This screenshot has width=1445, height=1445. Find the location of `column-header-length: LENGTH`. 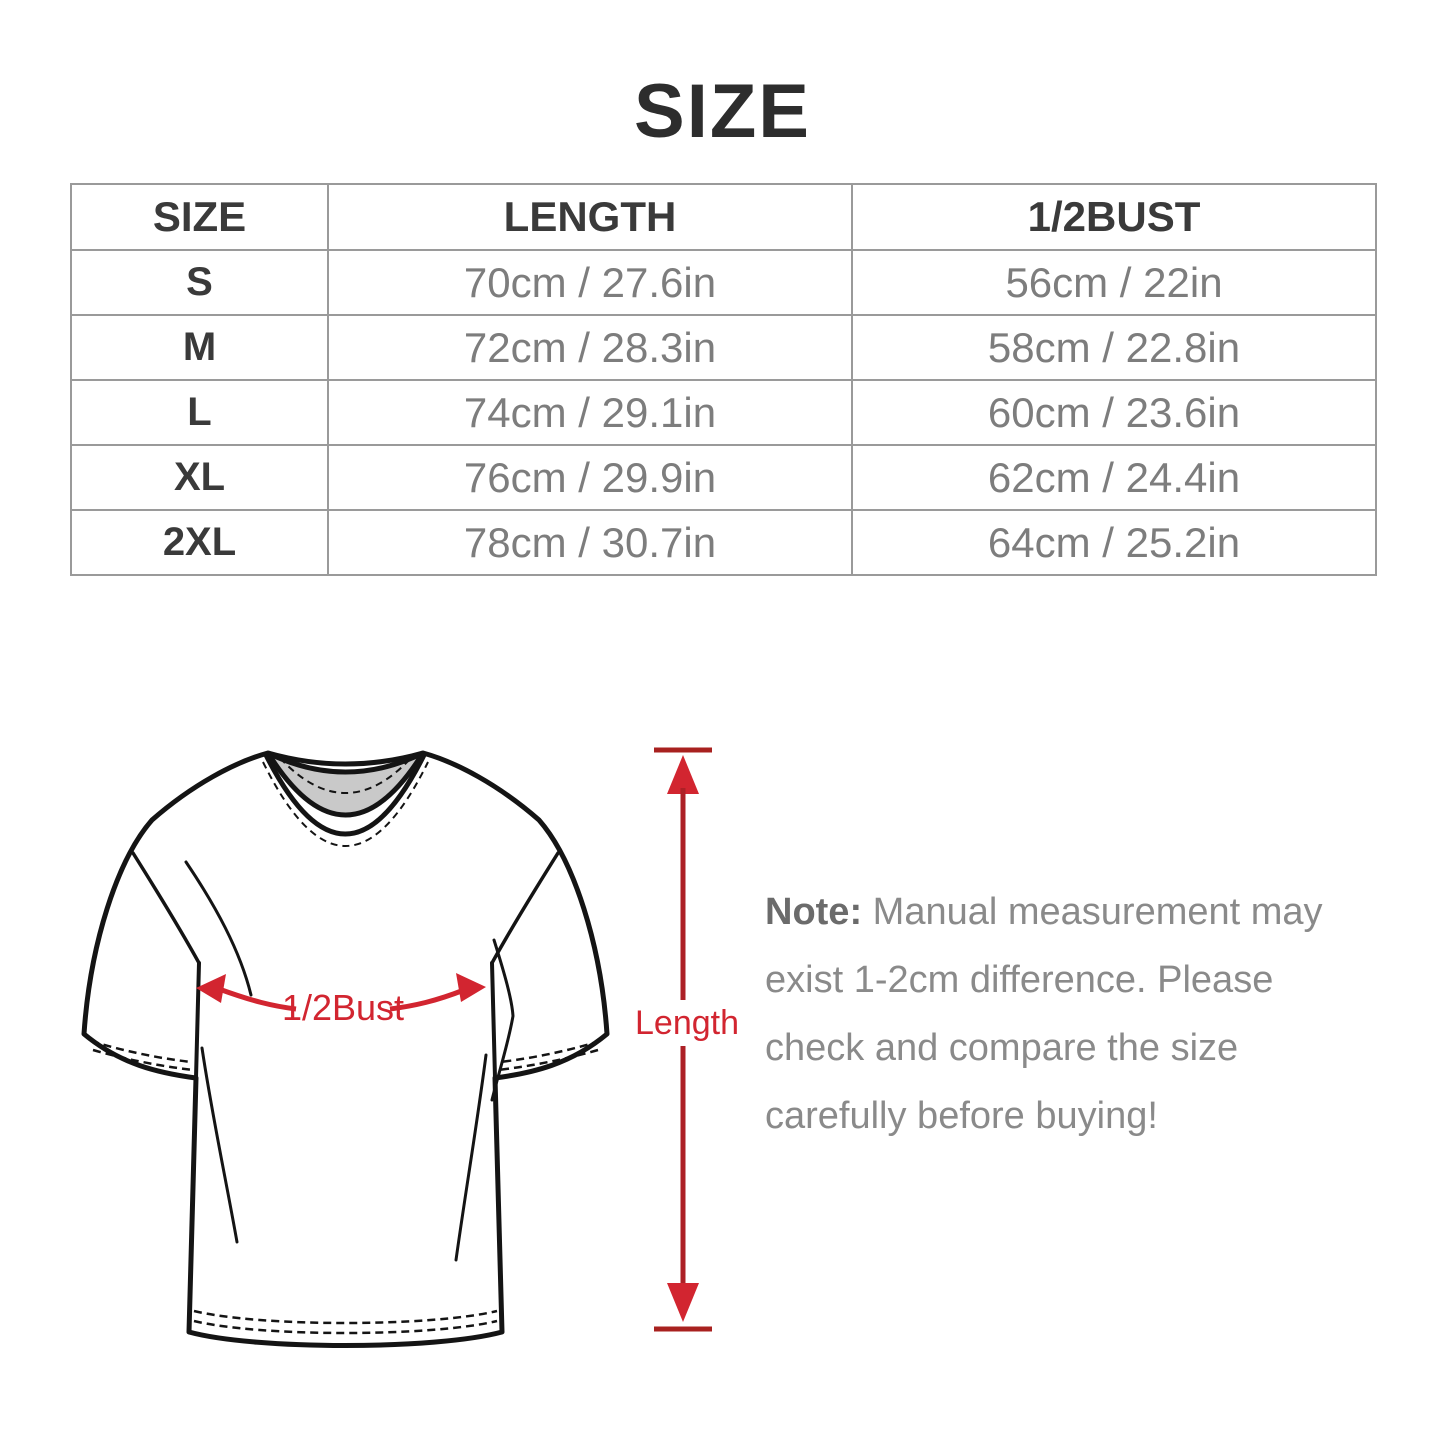

column-header-length: LENGTH is located at coordinates (590, 217).